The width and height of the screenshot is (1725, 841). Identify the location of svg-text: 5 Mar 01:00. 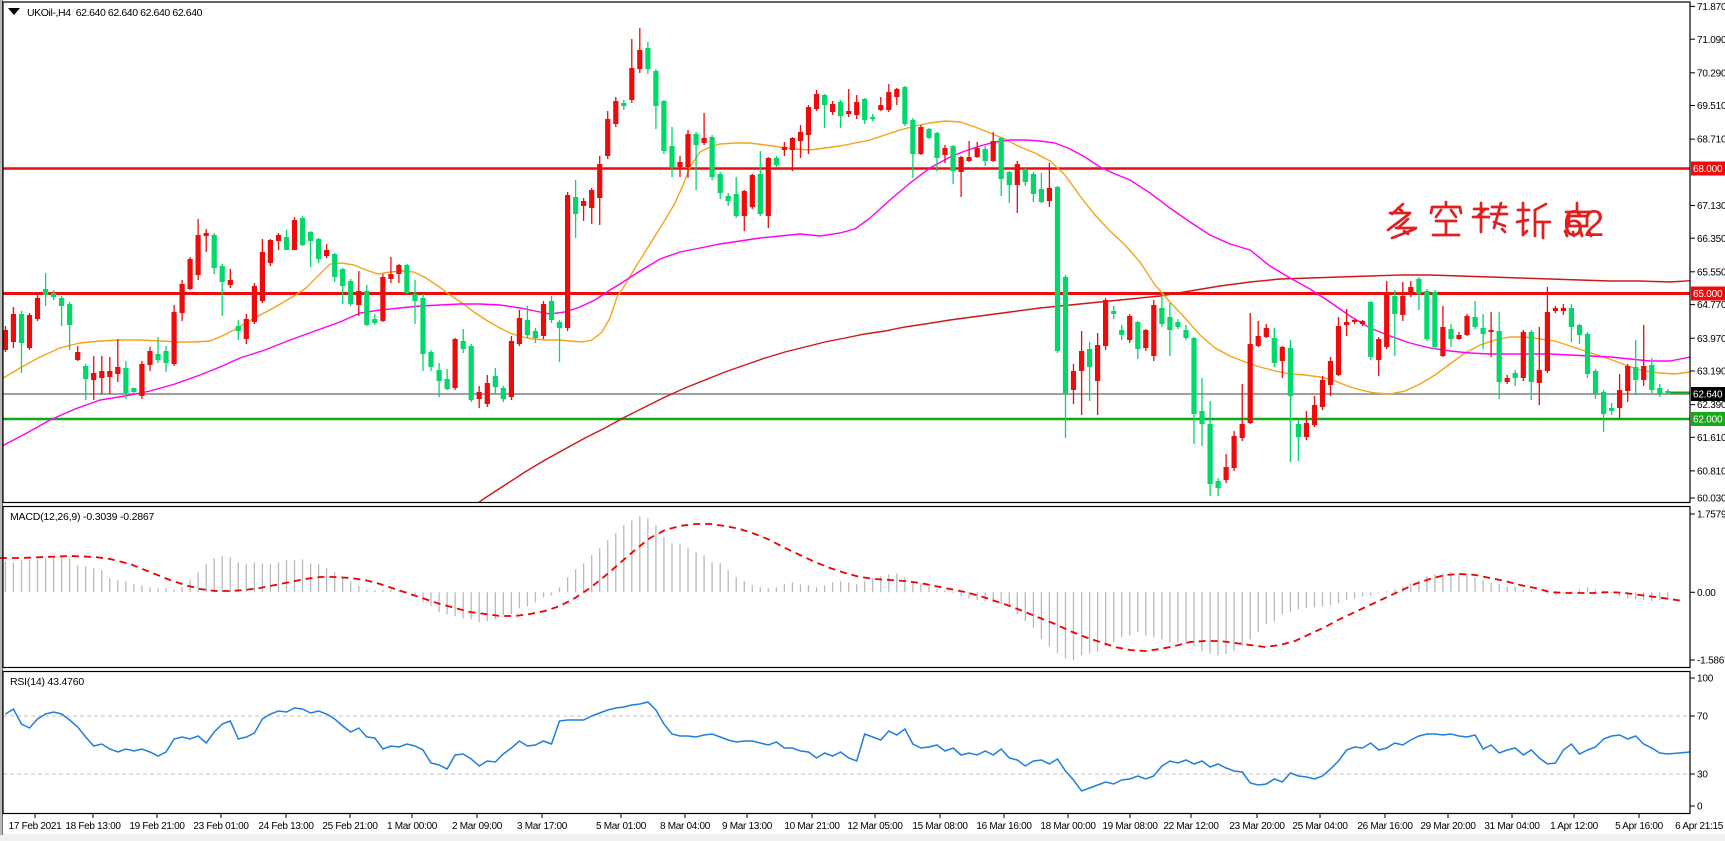
(621, 826).